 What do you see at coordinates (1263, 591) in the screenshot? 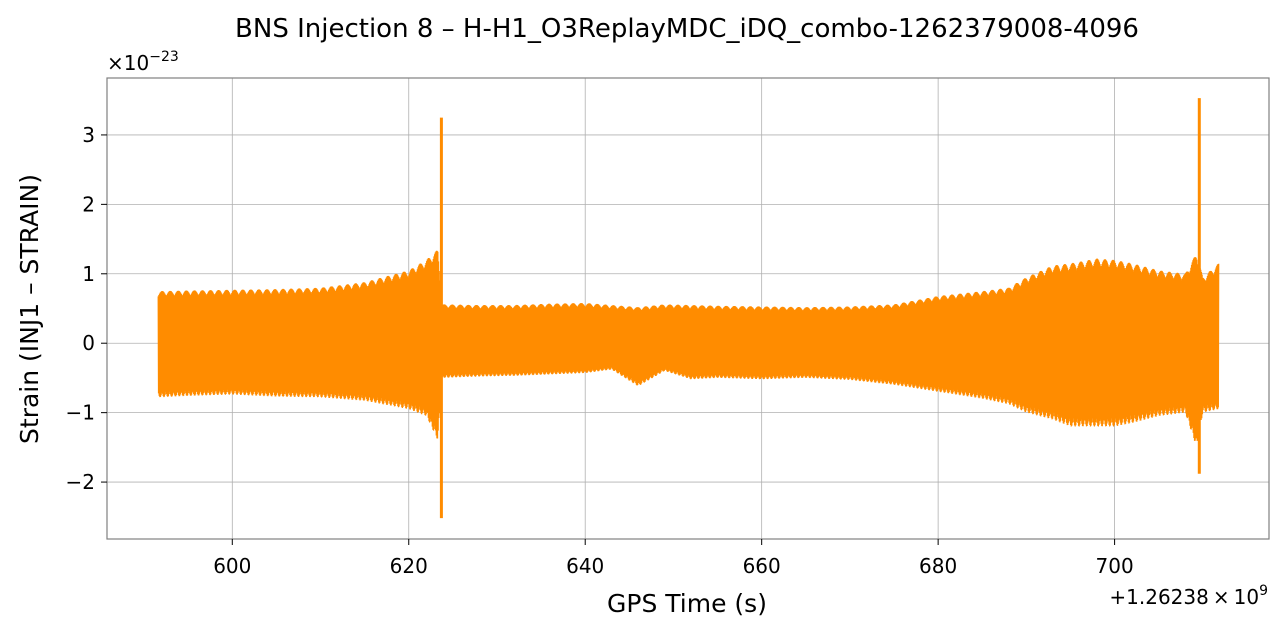
I see `x-offset-exponent: 9` at bounding box center [1263, 591].